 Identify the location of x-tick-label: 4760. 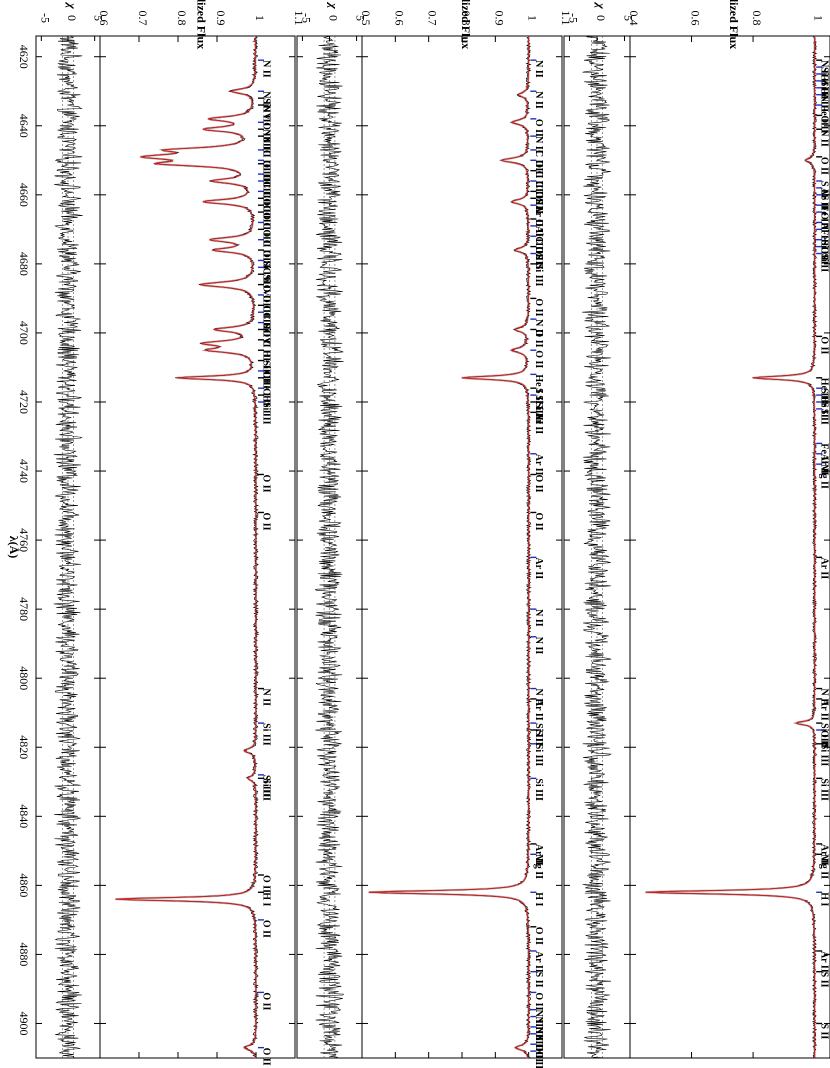
(24, 540).